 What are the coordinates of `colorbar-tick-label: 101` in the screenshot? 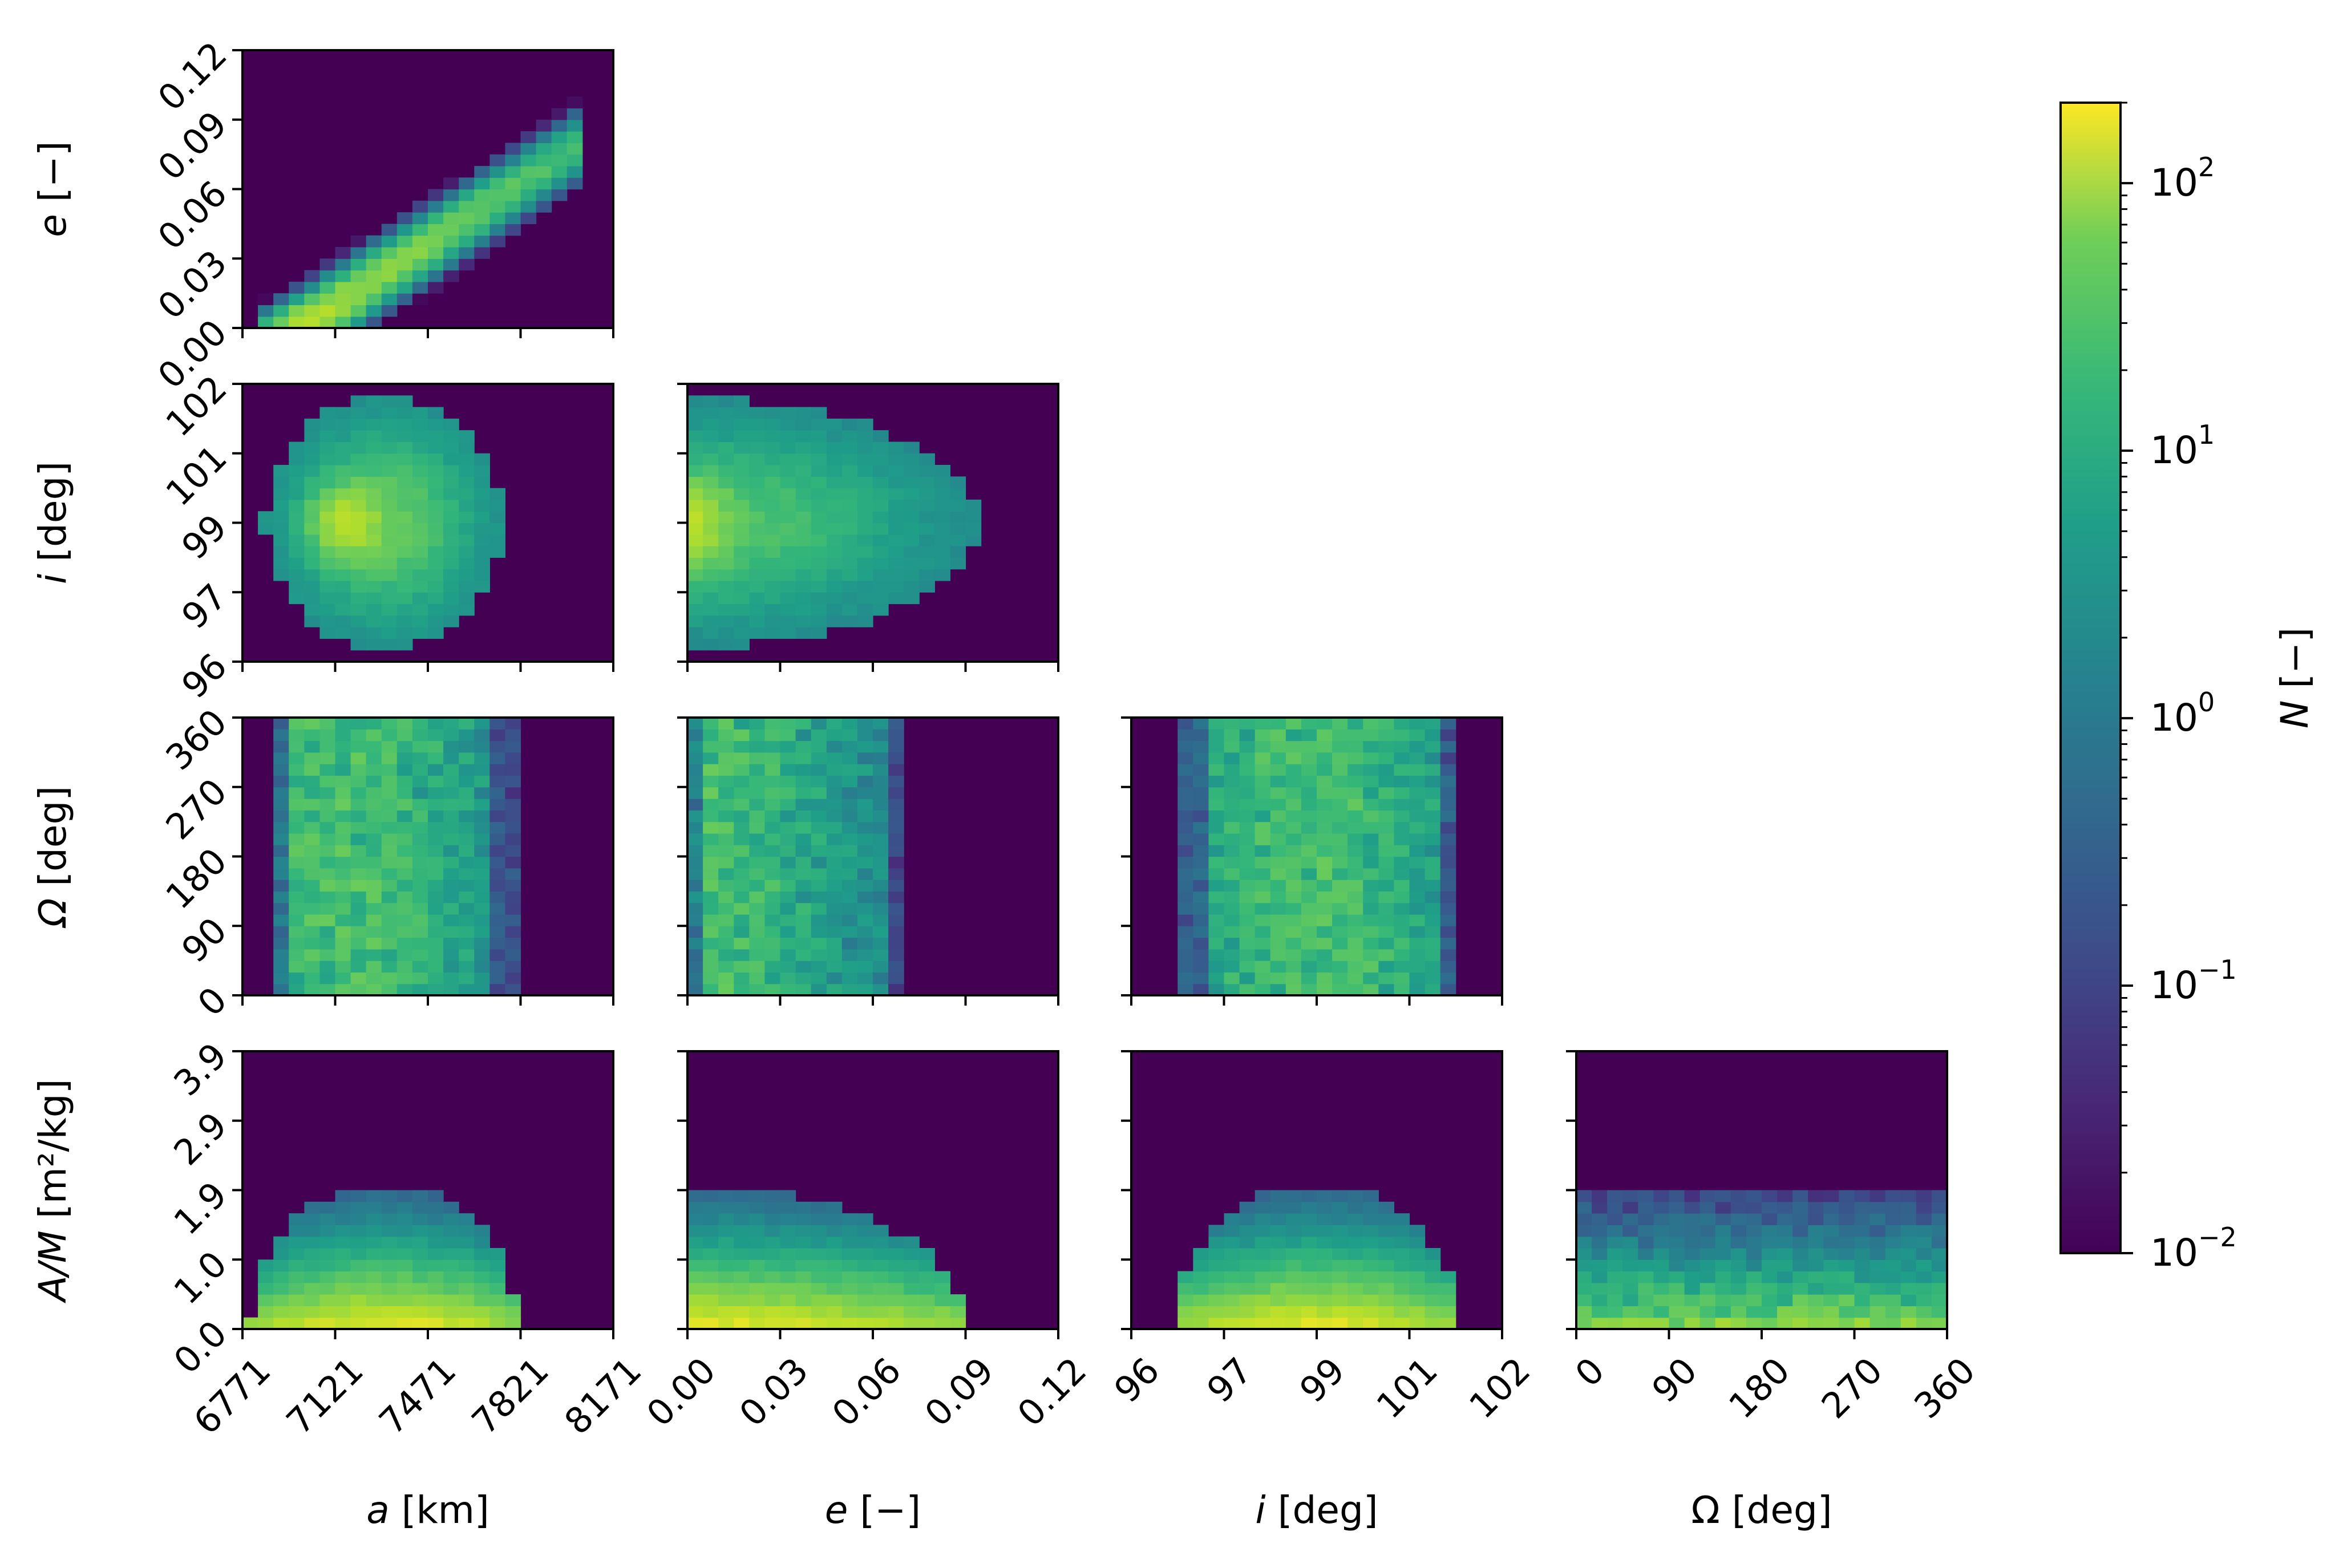 It's located at (2182, 445).